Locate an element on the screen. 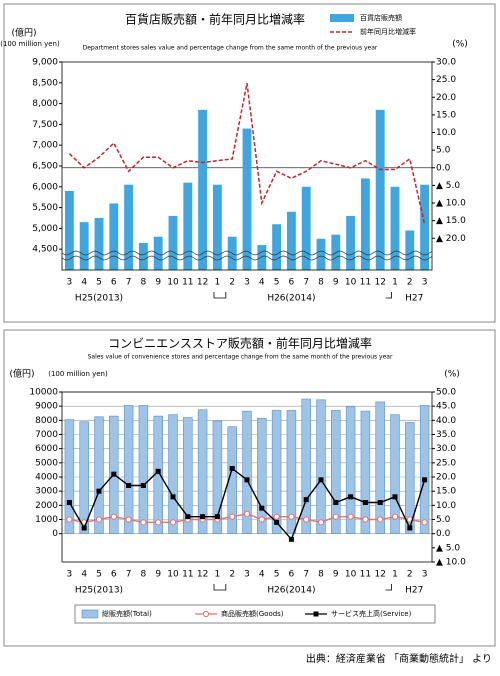  y-tick-label: 9,000 is located at coordinates (45, 63).